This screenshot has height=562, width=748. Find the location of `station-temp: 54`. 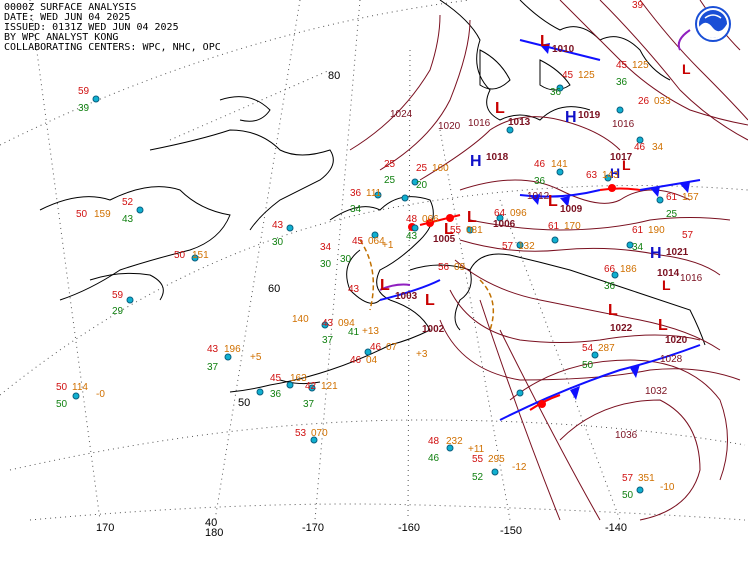

station-temp: 54 is located at coordinates (588, 348).